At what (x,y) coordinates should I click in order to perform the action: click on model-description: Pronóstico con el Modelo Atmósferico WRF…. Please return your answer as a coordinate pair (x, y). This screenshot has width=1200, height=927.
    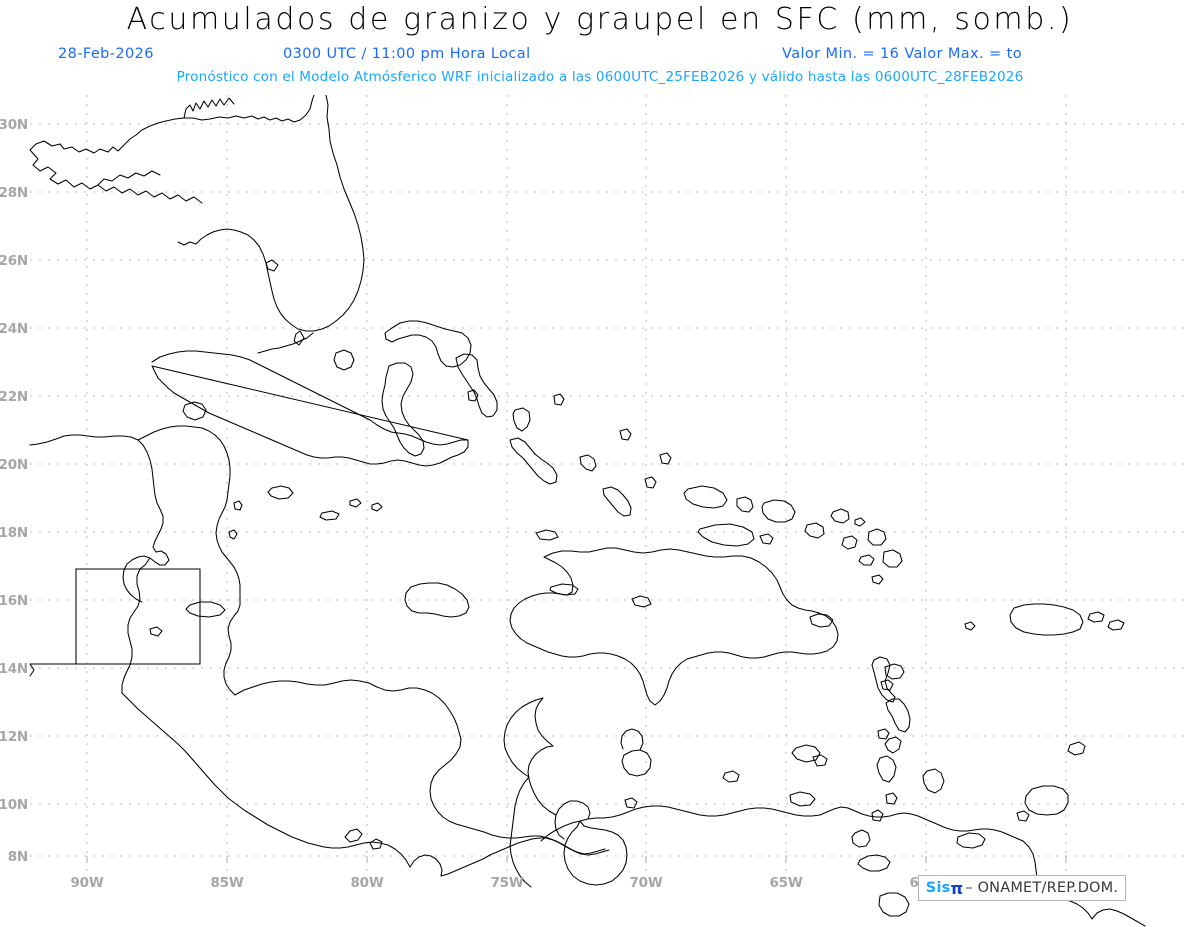
    Looking at the image, I should click on (600, 77).